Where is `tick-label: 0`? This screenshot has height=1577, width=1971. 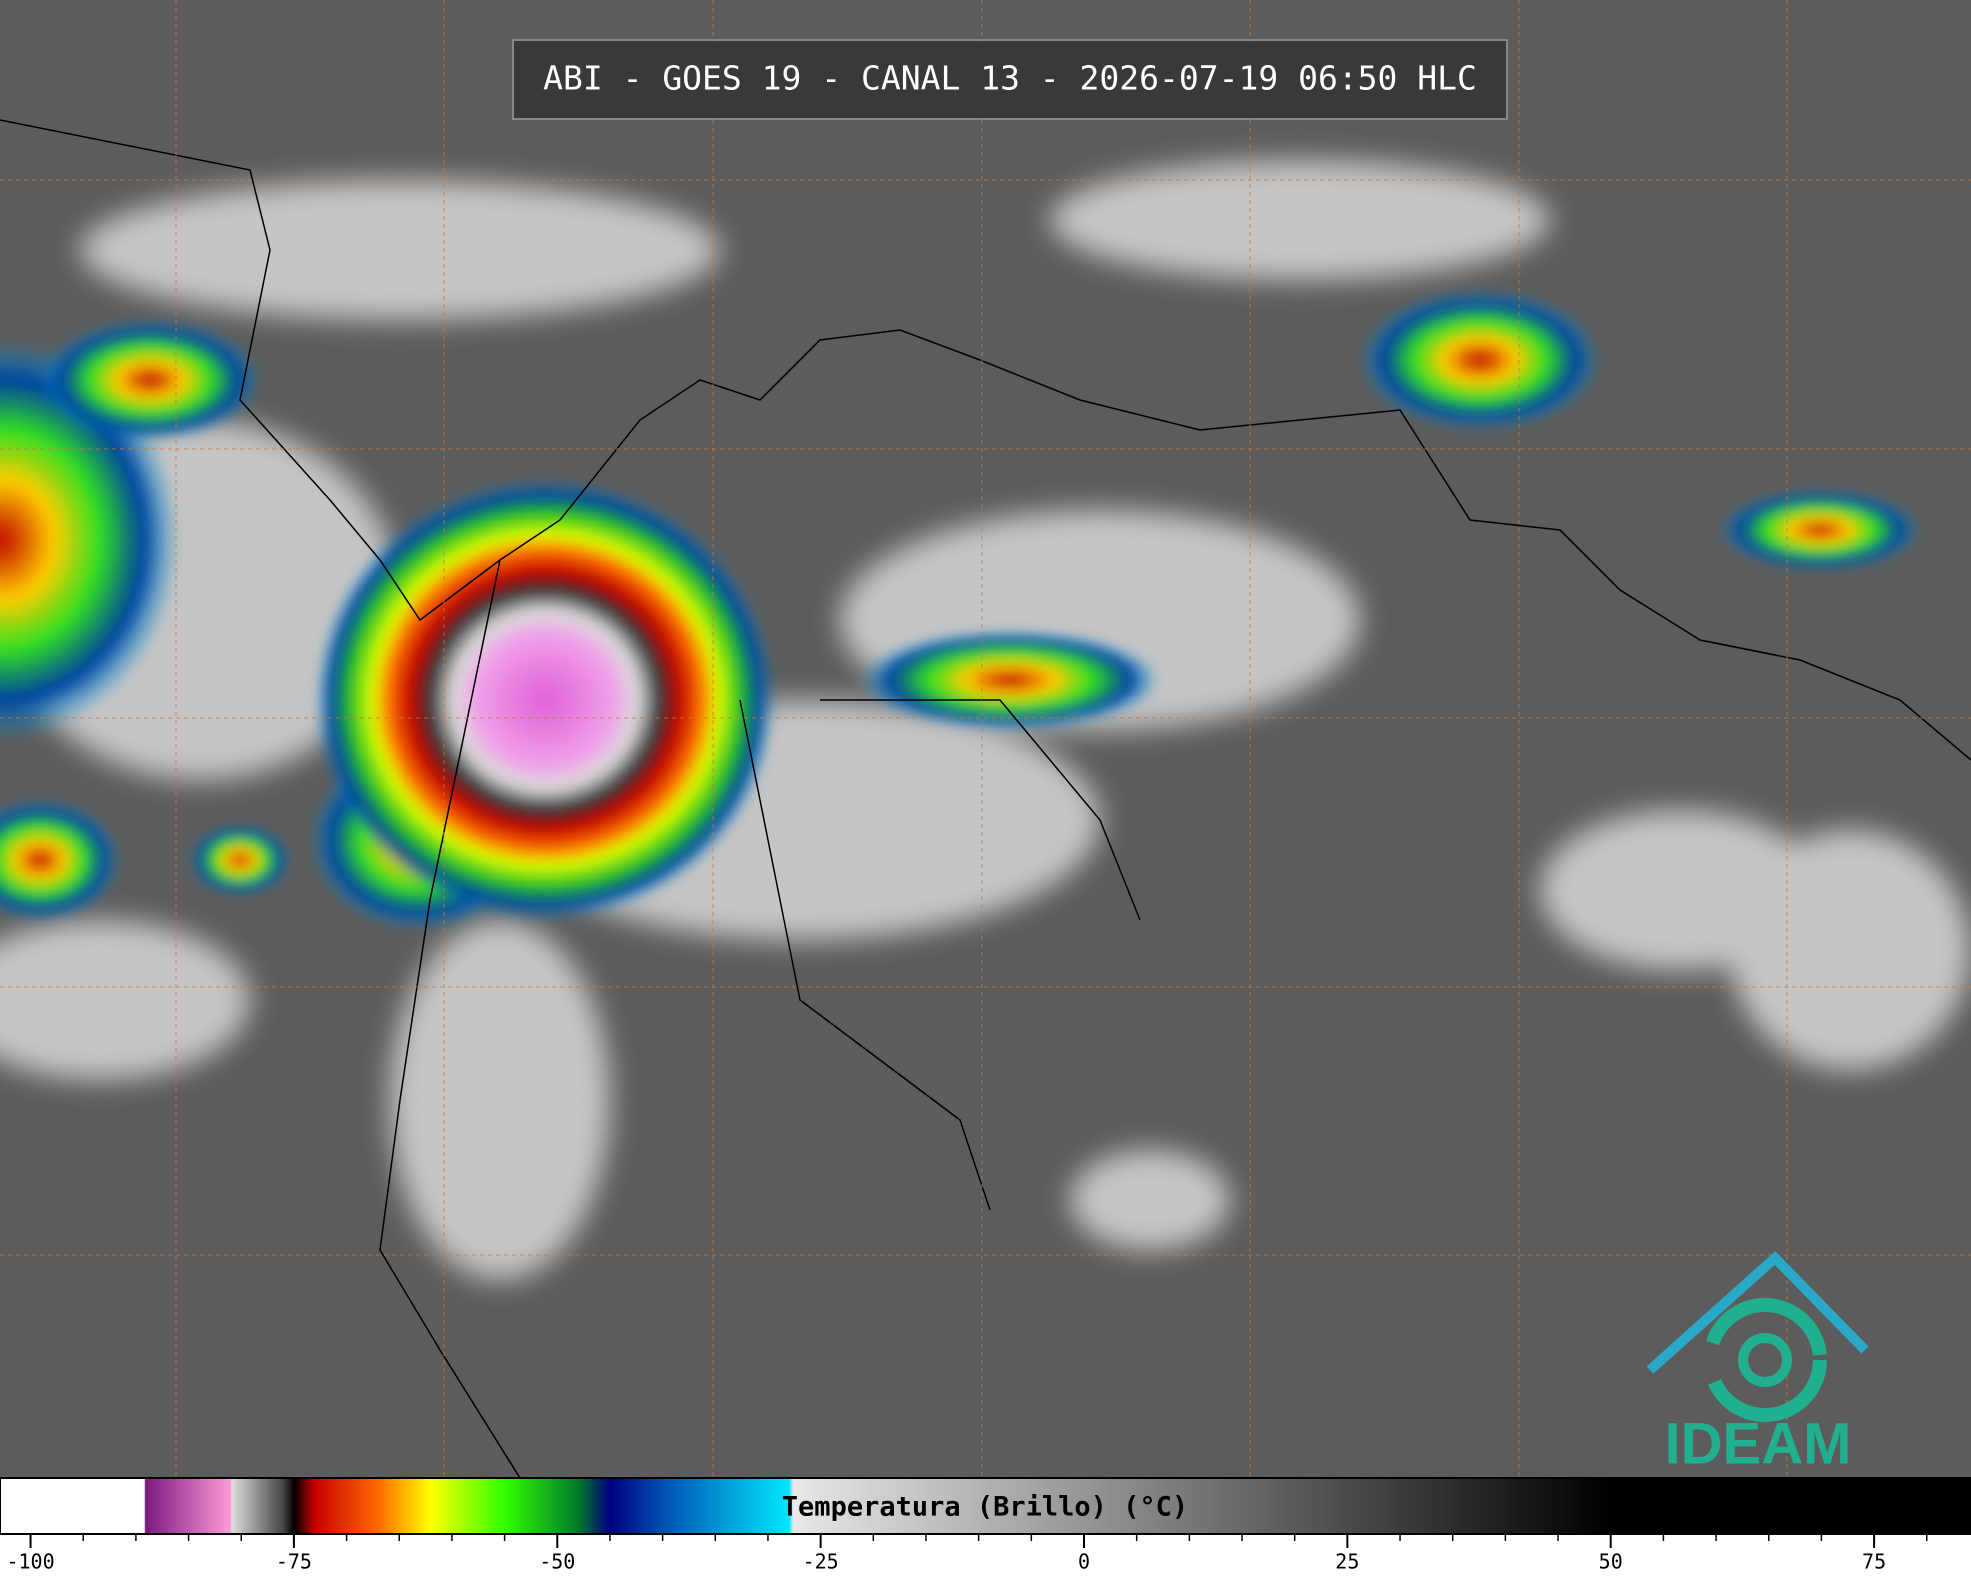
tick-label: 0 is located at coordinates (1084, 1562).